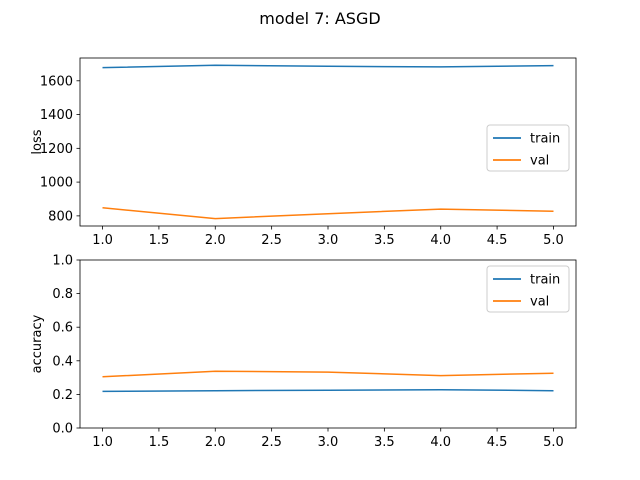 This screenshot has height=480, width=640. Describe the element at coordinates (56, 81) in the screenshot. I see `chart-loss-y-tick-label: 1600` at that location.